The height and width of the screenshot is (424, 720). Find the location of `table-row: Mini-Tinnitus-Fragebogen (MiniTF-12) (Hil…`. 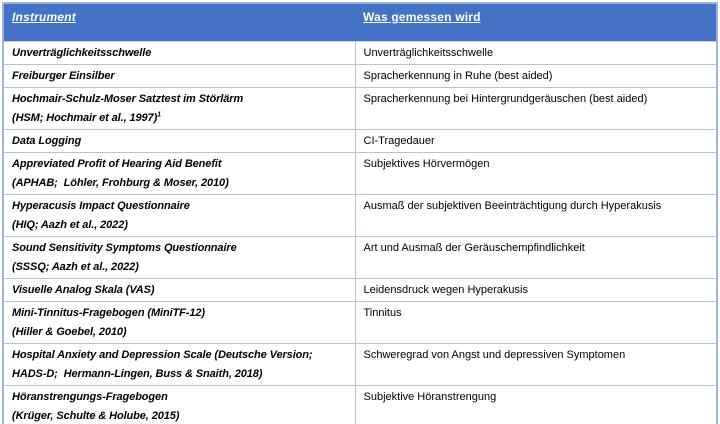

table-row: Mini-Tinnitus-Fragebogen (MiniTF-12) (Hil… is located at coordinates (360, 322).